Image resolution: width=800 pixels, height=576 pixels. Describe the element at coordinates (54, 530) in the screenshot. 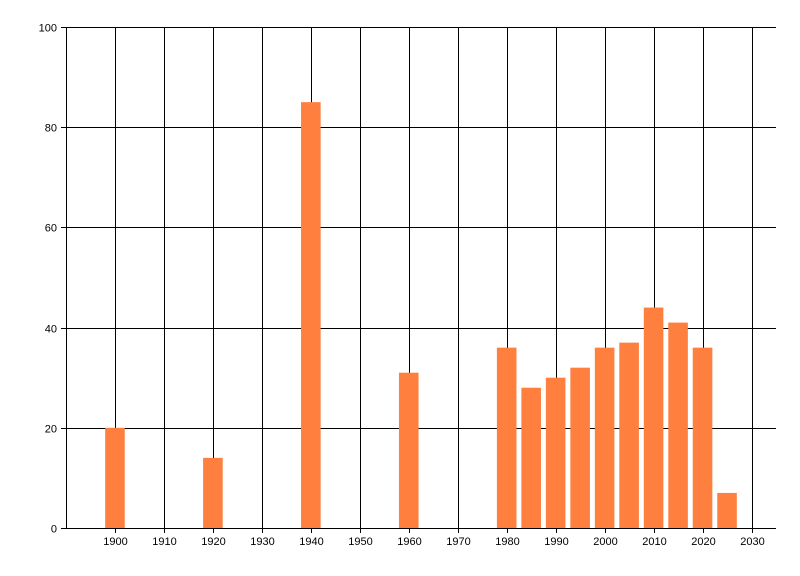

I see `y-tick-label: 0` at that location.